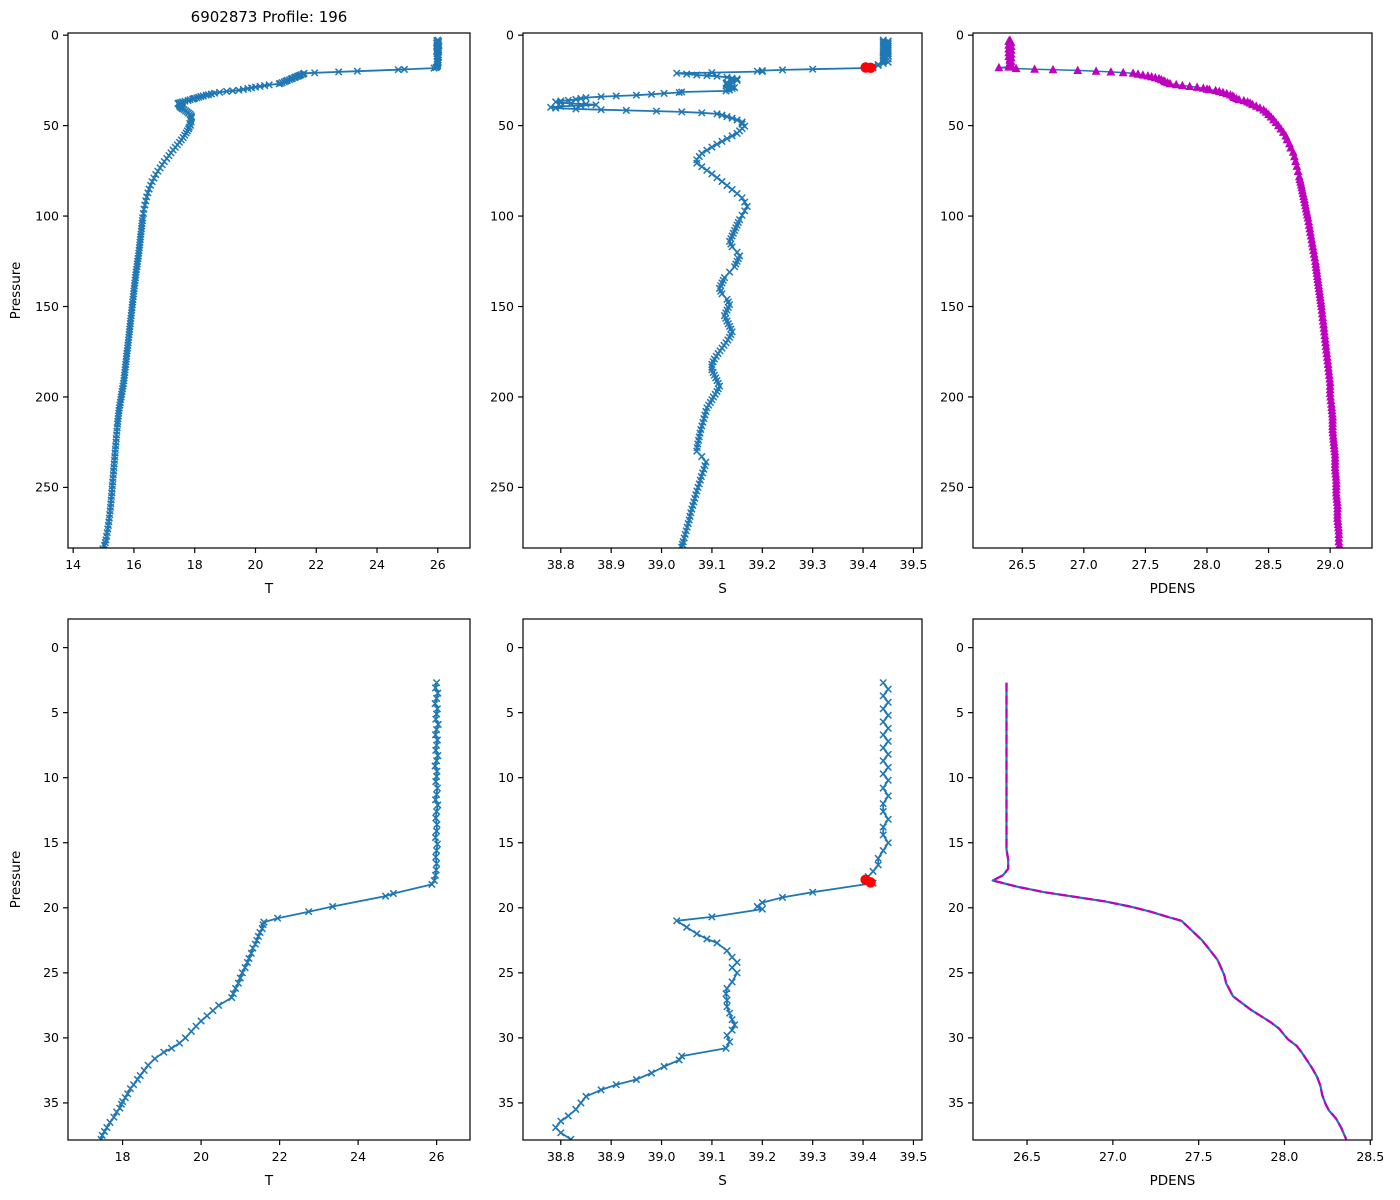 The width and height of the screenshot is (1400, 1200). Describe the element at coordinates (316, 564) in the screenshot. I see `x-tick-label: 22` at that location.